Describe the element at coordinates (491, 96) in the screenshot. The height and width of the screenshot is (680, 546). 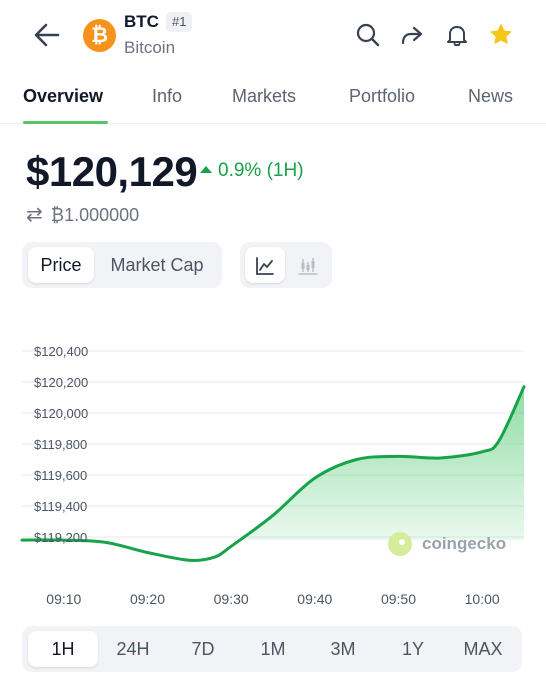
I see `tab-news: News` at that location.